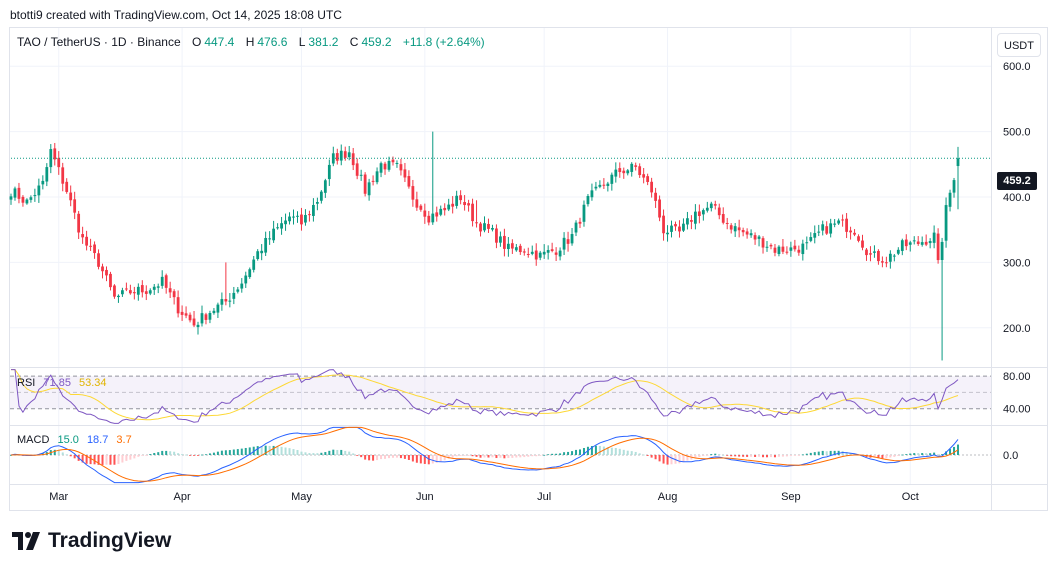 Image resolution: width=1057 pixels, height=571 pixels. I want to click on symbol-label: TAO / TetherUS · 1D · Binance, so click(99, 42).